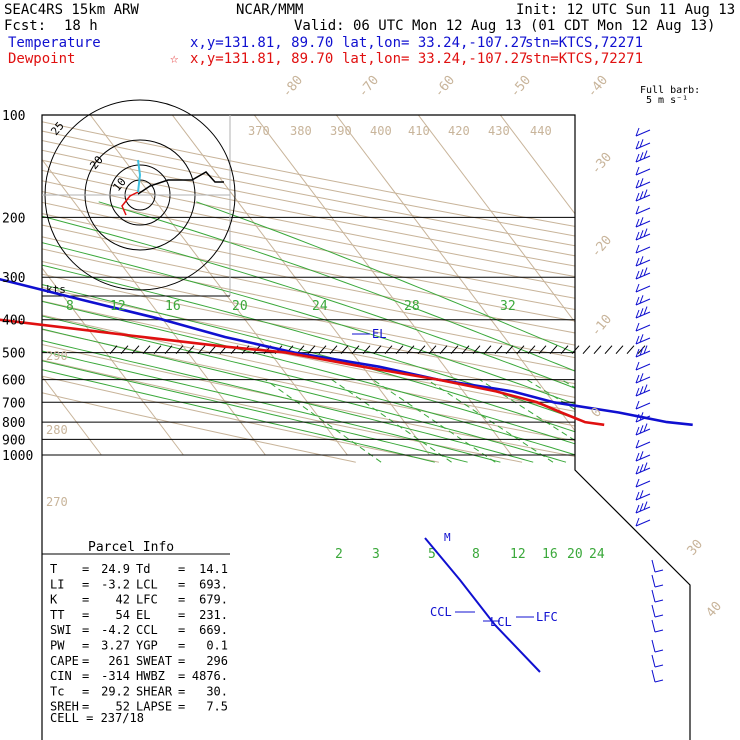  What do you see at coordinates (391, 421) in the screenshot?
I see `mixing-ratio-line` at bounding box center [391, 421].